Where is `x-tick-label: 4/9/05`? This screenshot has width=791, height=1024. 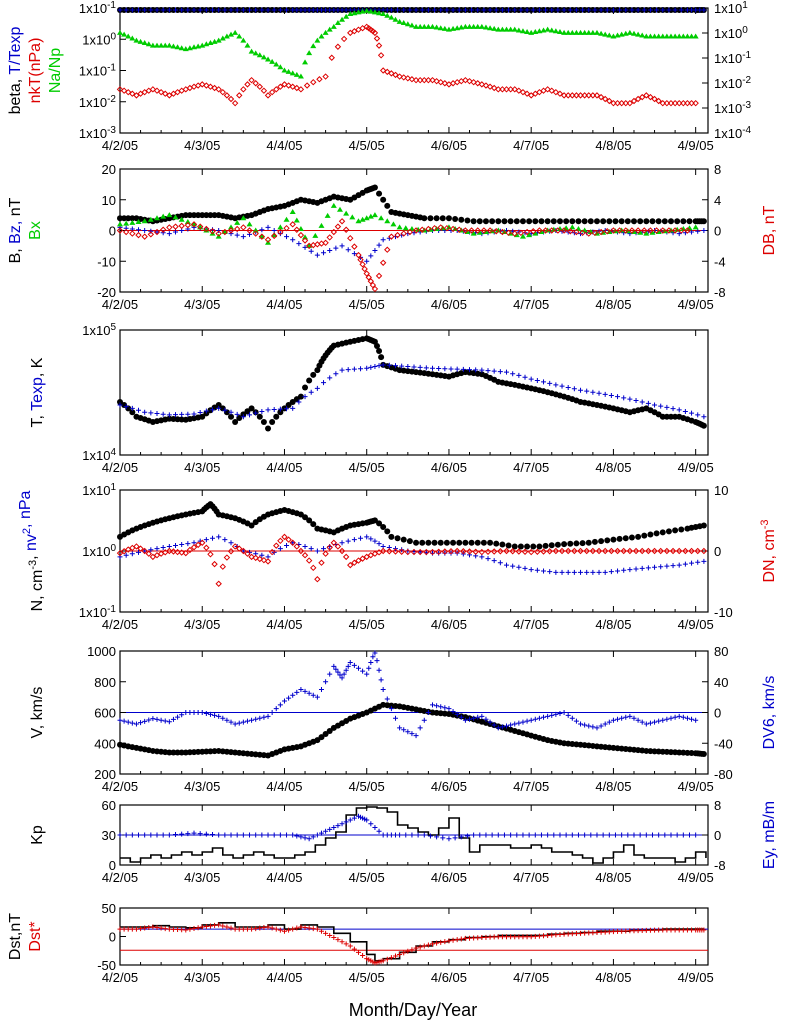
x-tick-label: 4/9/05 is located at coordinates (696, 467).